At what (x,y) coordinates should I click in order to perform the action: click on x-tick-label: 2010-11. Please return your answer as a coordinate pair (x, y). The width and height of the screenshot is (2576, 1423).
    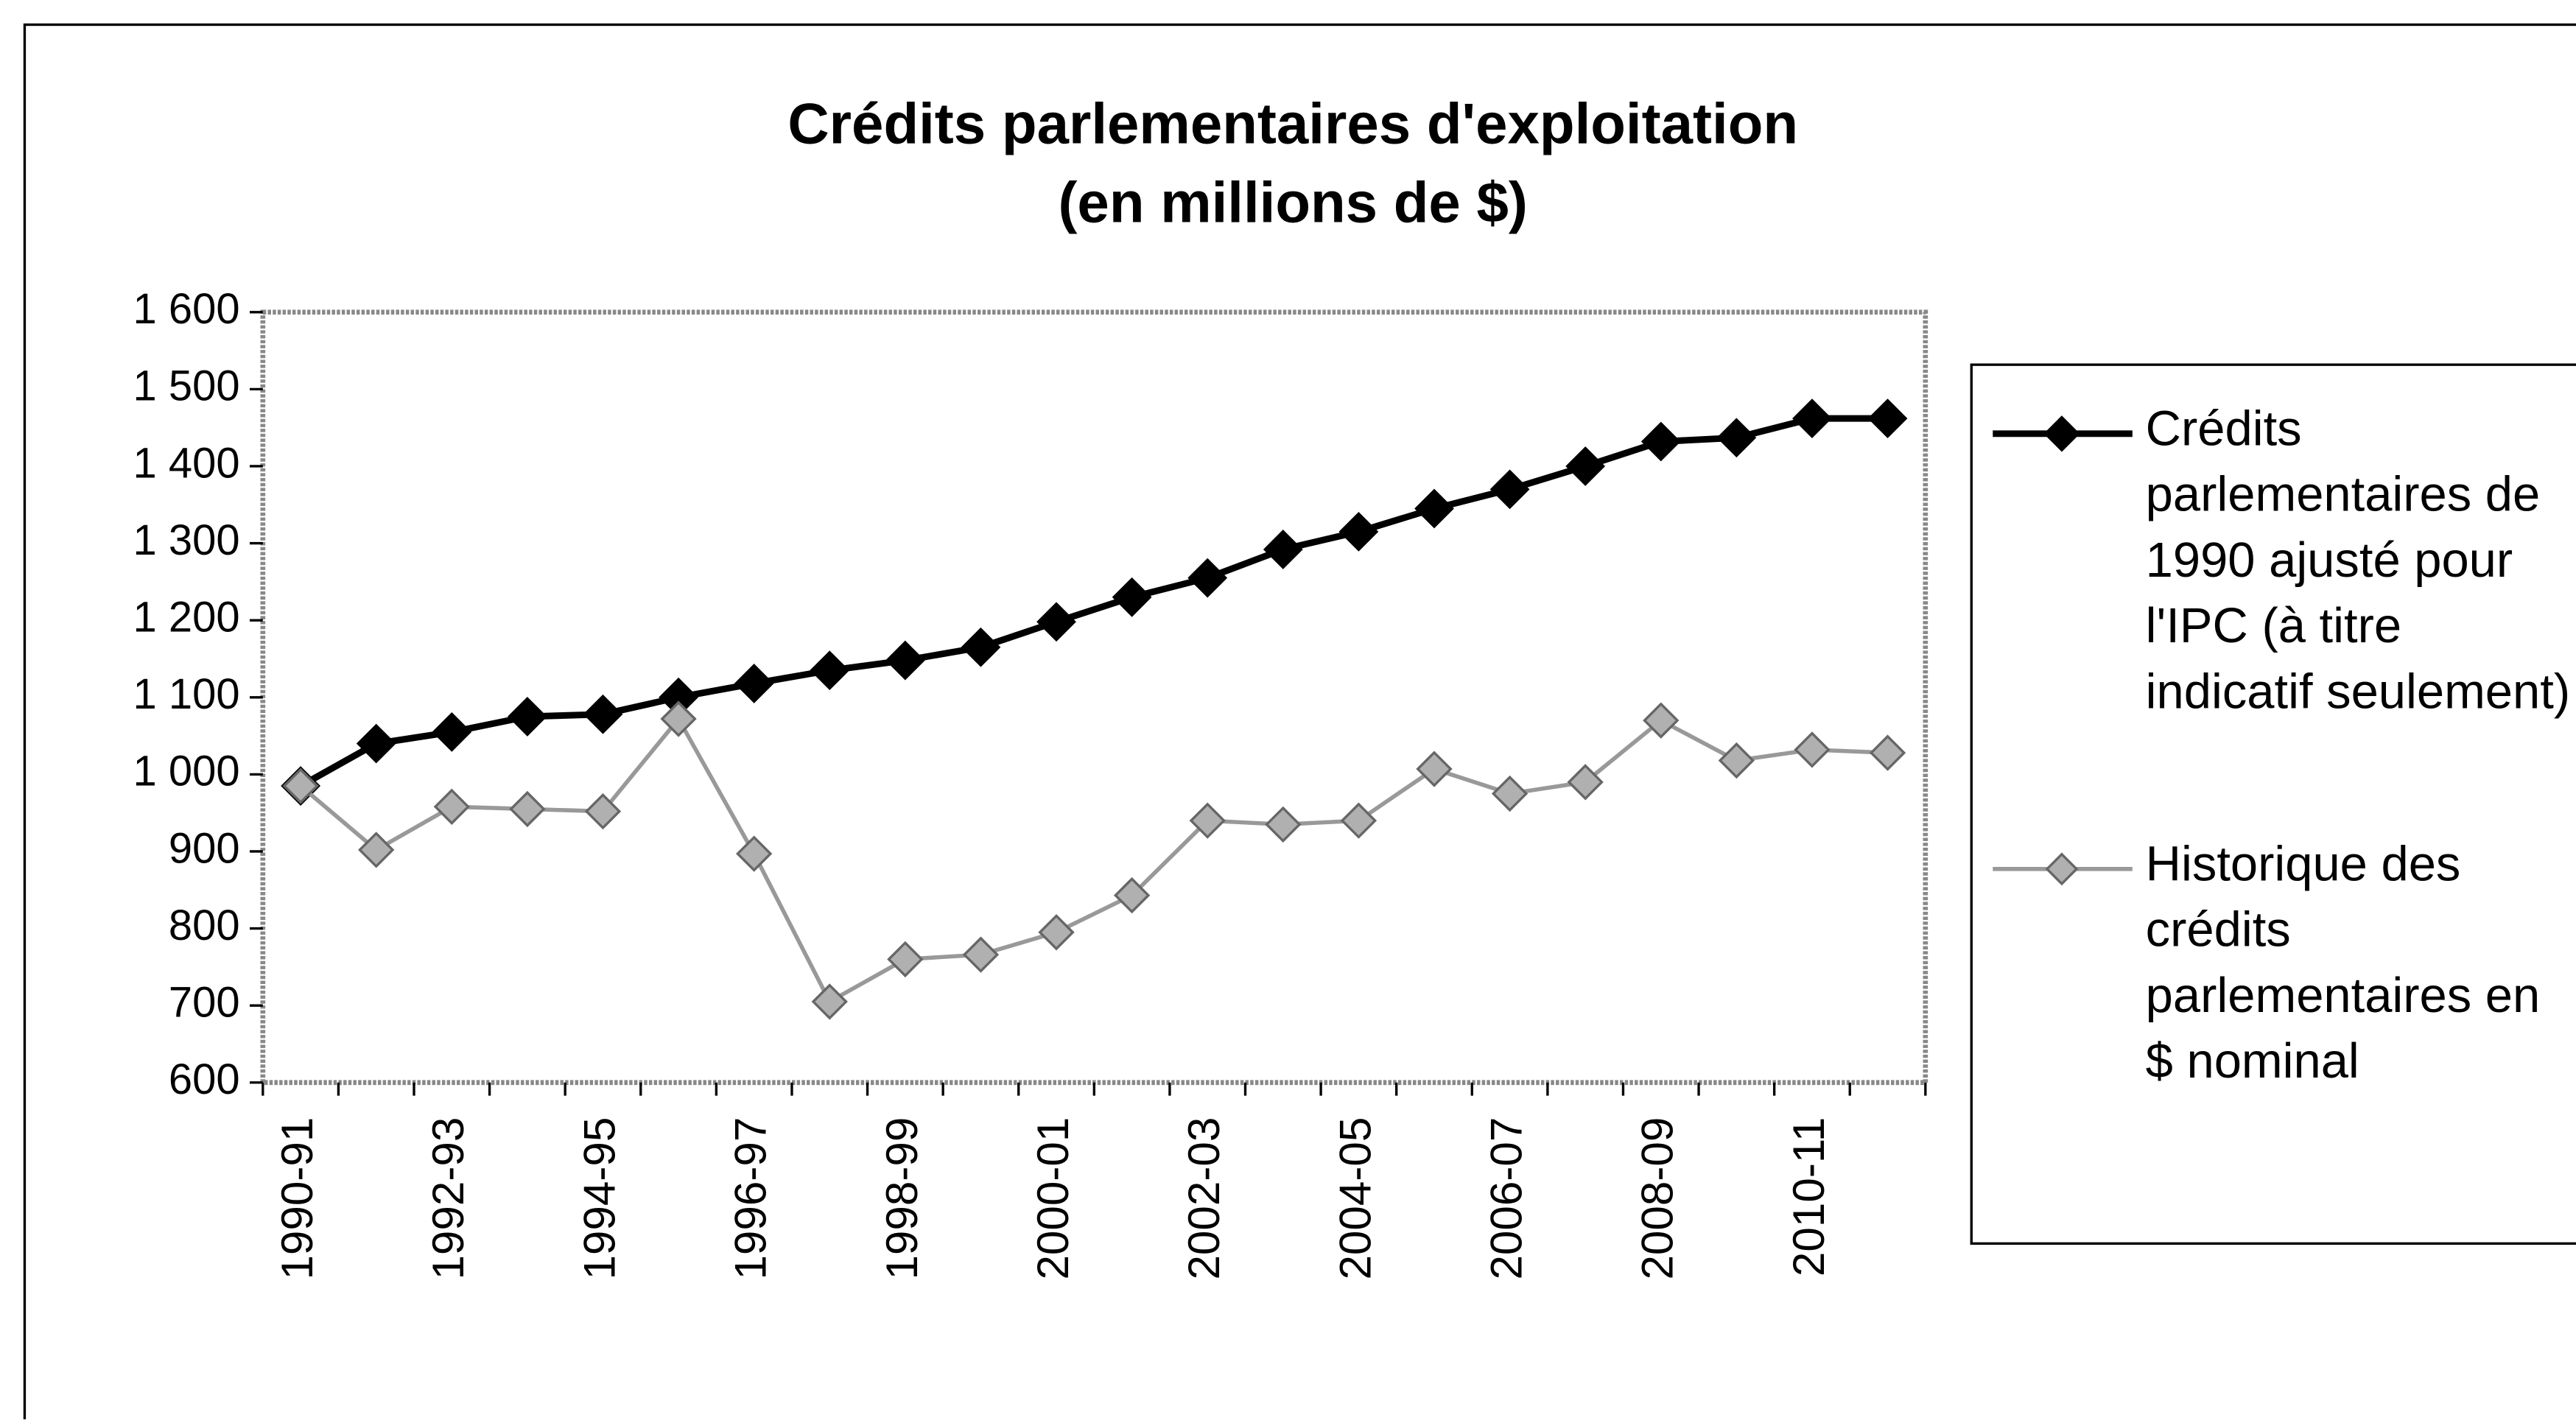
    Looking at the image, I should click on (1808, 1196).